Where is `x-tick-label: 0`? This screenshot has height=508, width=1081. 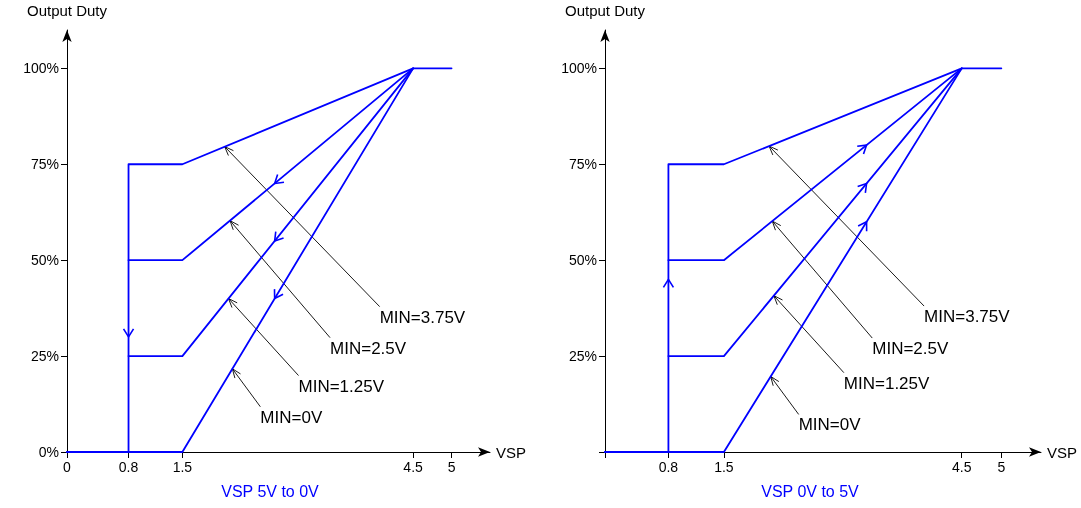
x-tick-label: 0 is located at coordinates (67, 467).